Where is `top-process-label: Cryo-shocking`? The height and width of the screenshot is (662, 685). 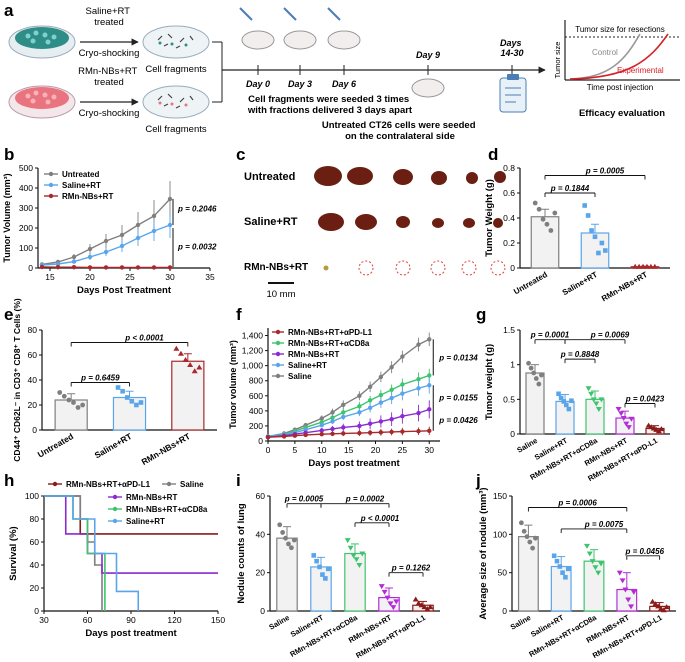 top-process-label: Cryo-shocking is located at coordinates (109, 53).